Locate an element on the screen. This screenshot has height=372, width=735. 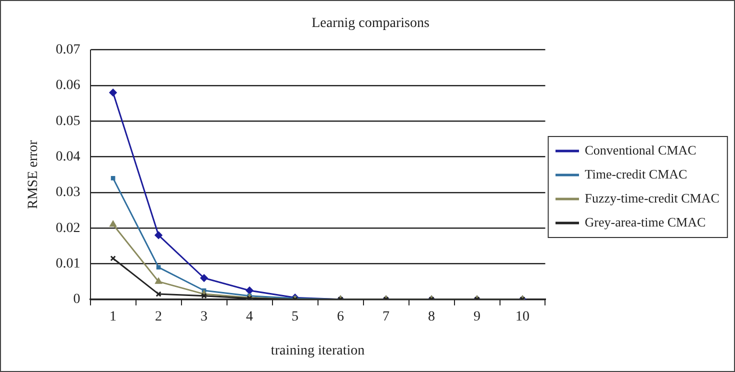
x-tick-label: 1 is located at coordinates (113, 316).